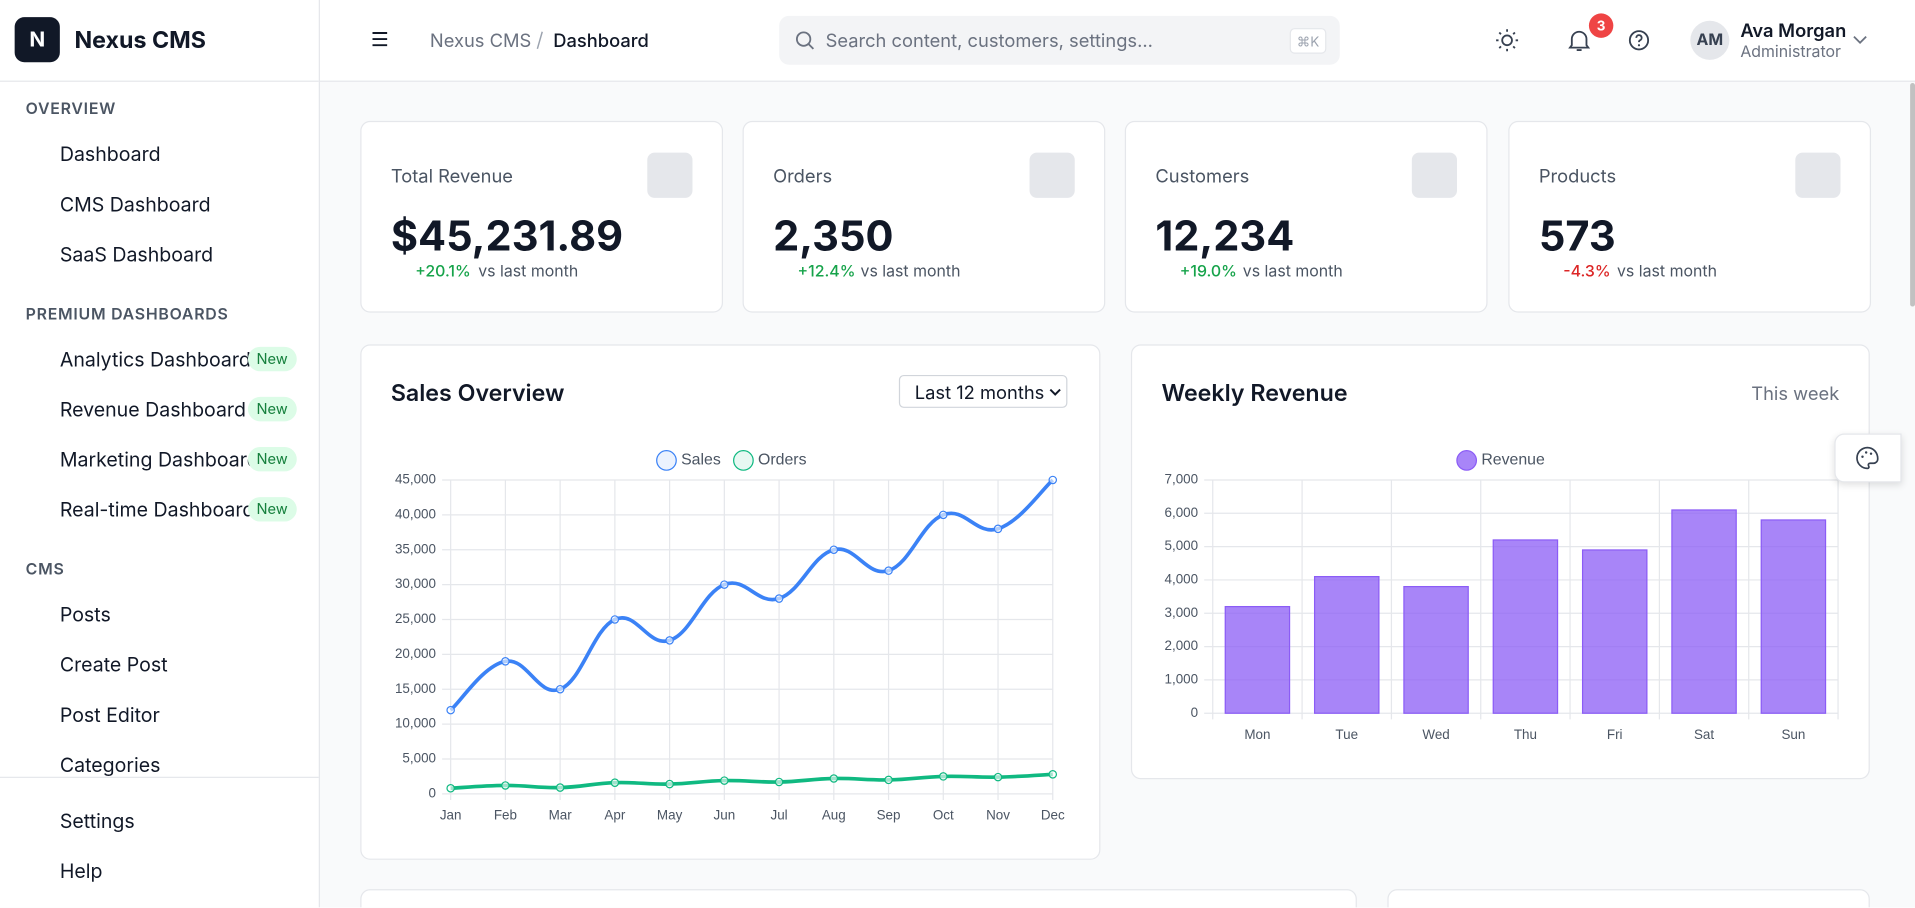  I want to click on nav-label: Create Post, so click(113, 663).